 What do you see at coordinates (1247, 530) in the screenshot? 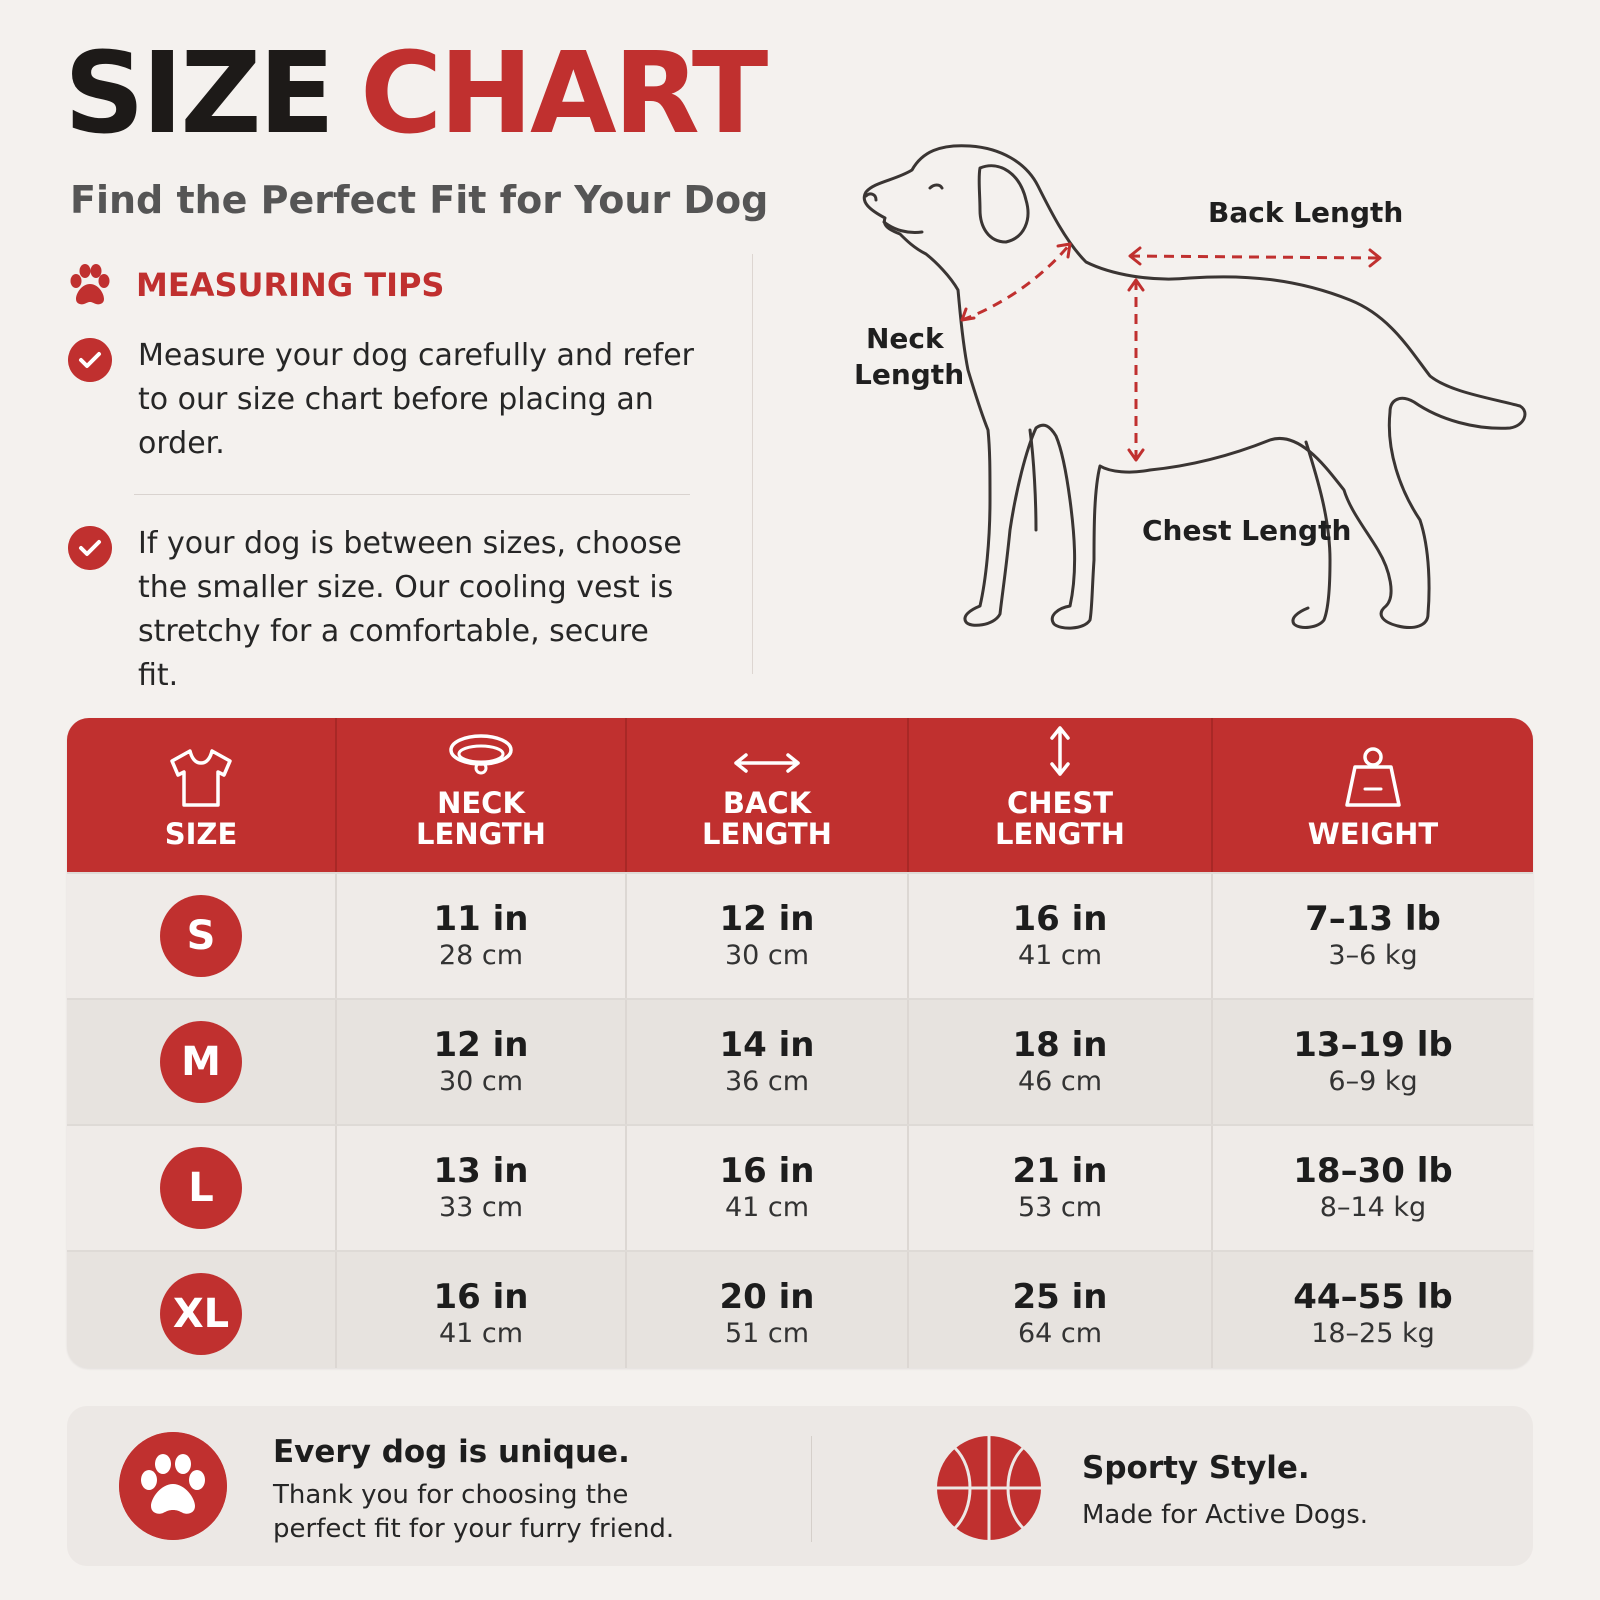
I see `chest-length-label: Chest Length` at bounding box center [1247, 530].